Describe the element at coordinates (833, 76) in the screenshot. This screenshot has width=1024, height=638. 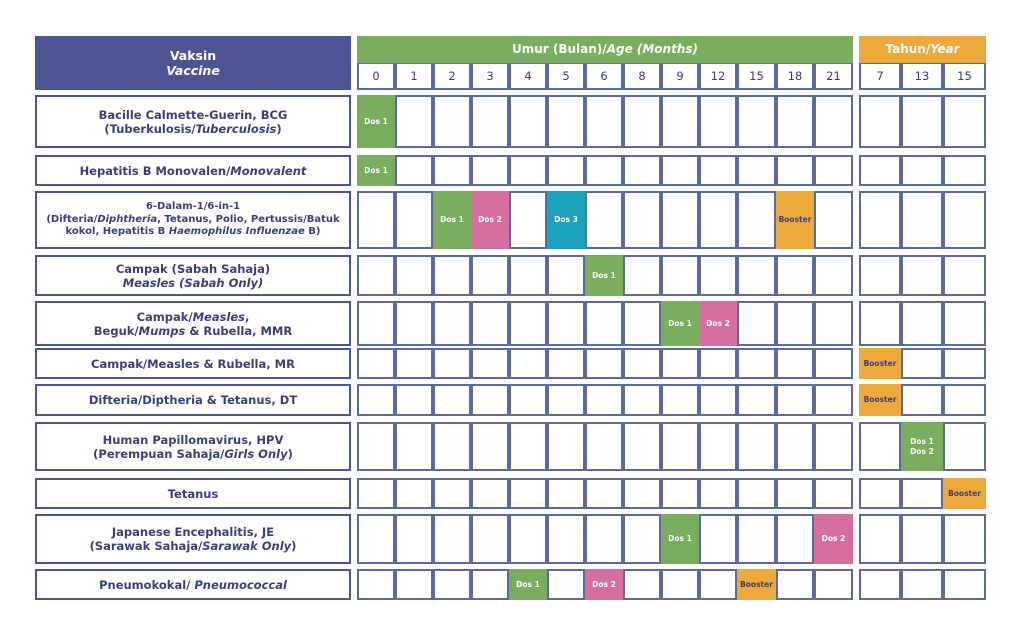
I see `month-header-cell: 21` at that location.